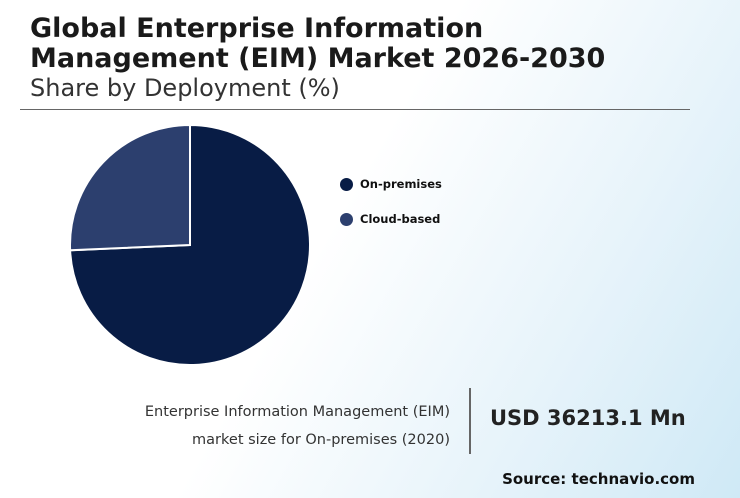 This screenshot has width=740, height=498. Describe the element at coordinates (401, 184) in the screenshot. I see `legend-label-on-premises: On-premises` at that location.